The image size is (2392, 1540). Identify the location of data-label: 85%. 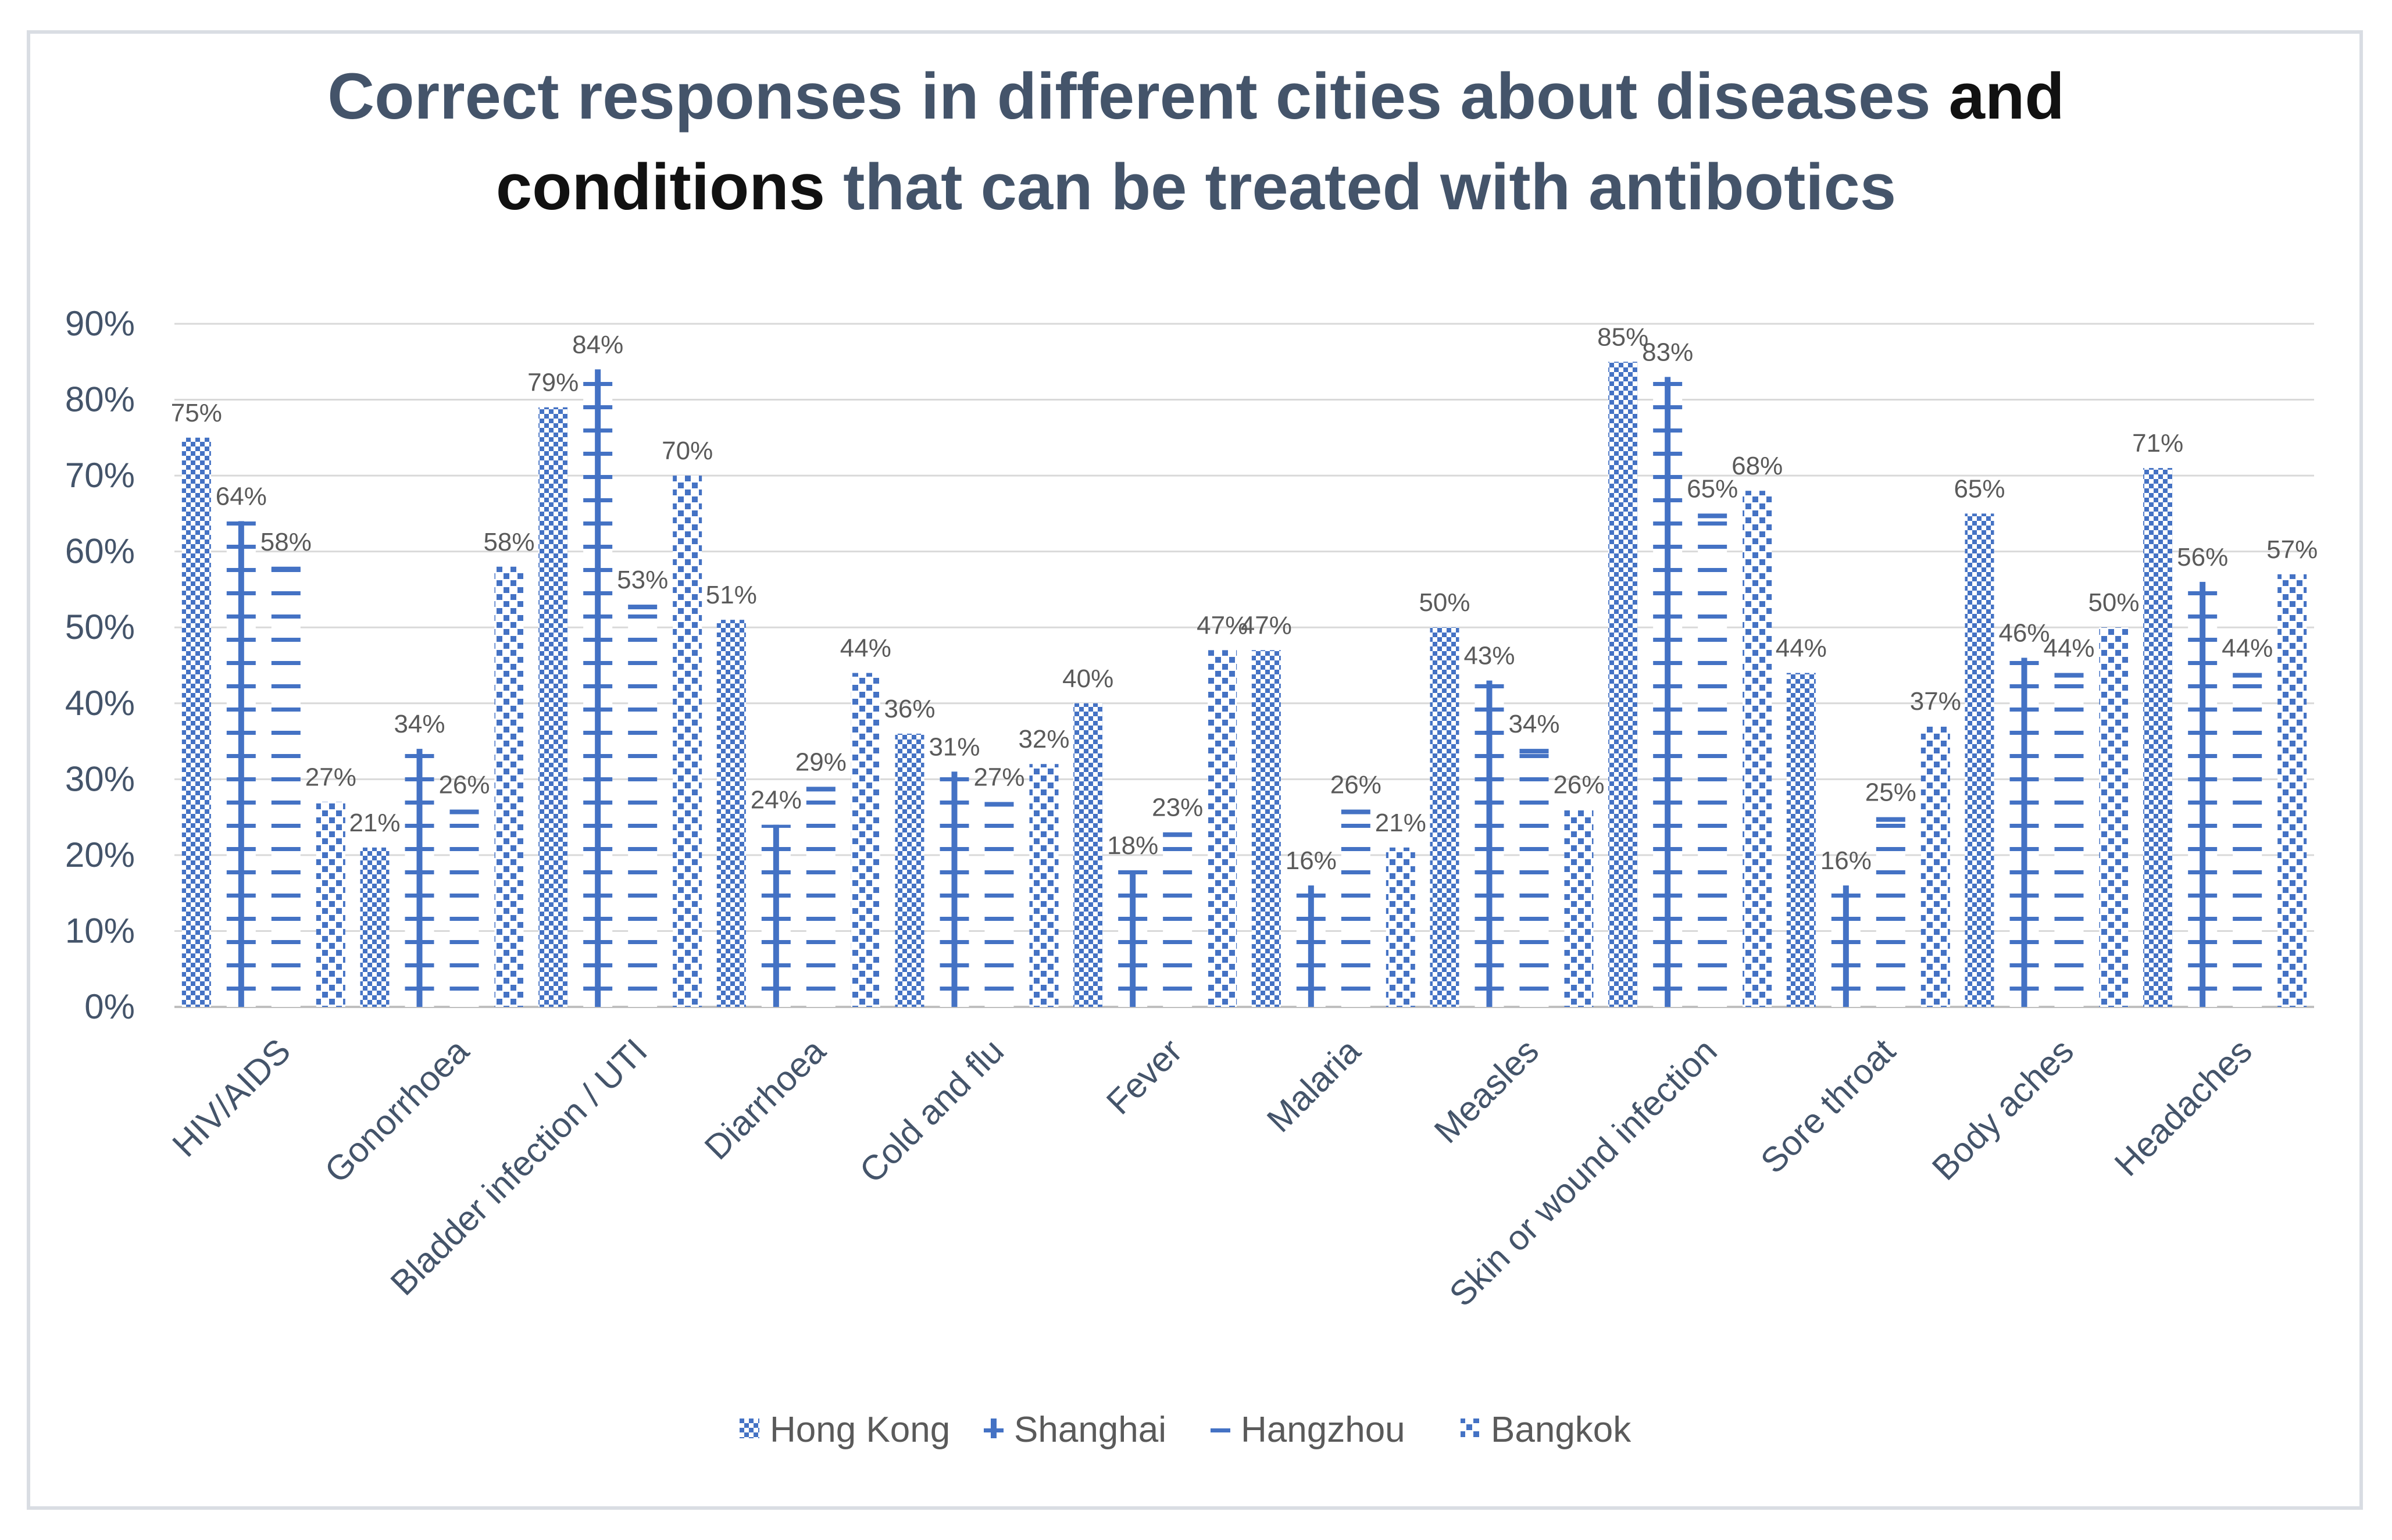
(1623, 337).